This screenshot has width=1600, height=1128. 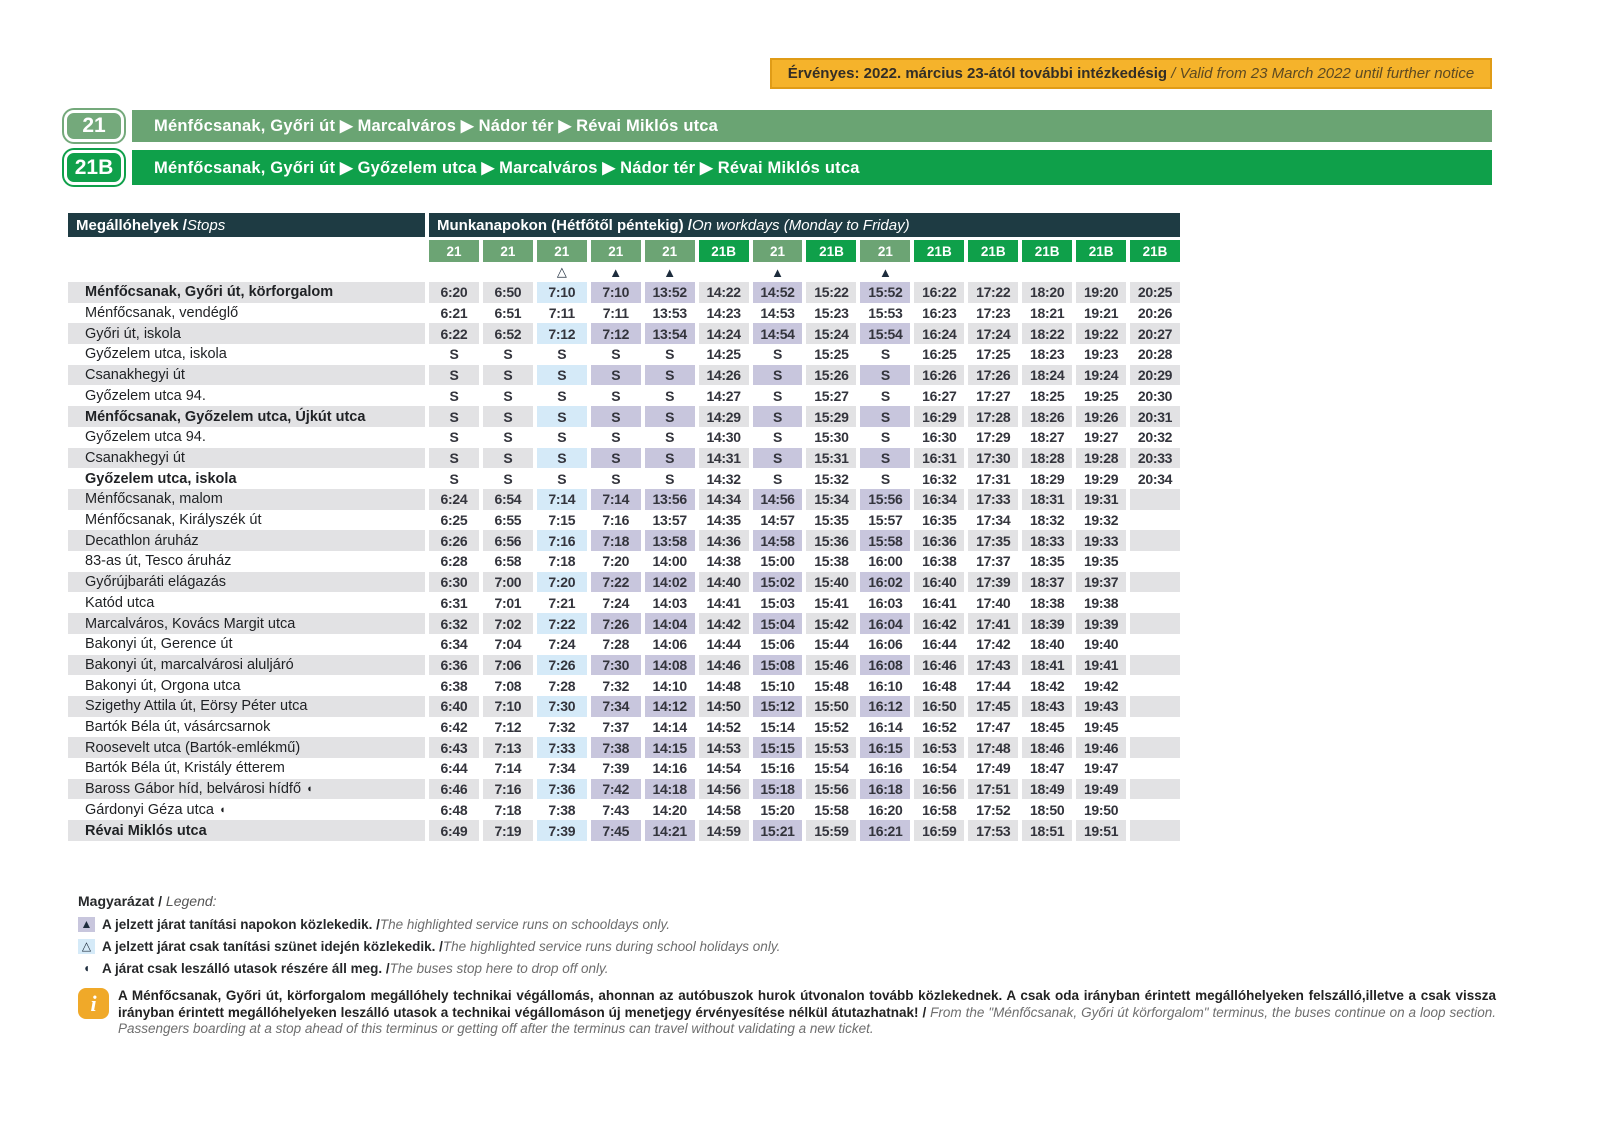 I want to click on time-cell: 16:10, so click(x=885, y=685).